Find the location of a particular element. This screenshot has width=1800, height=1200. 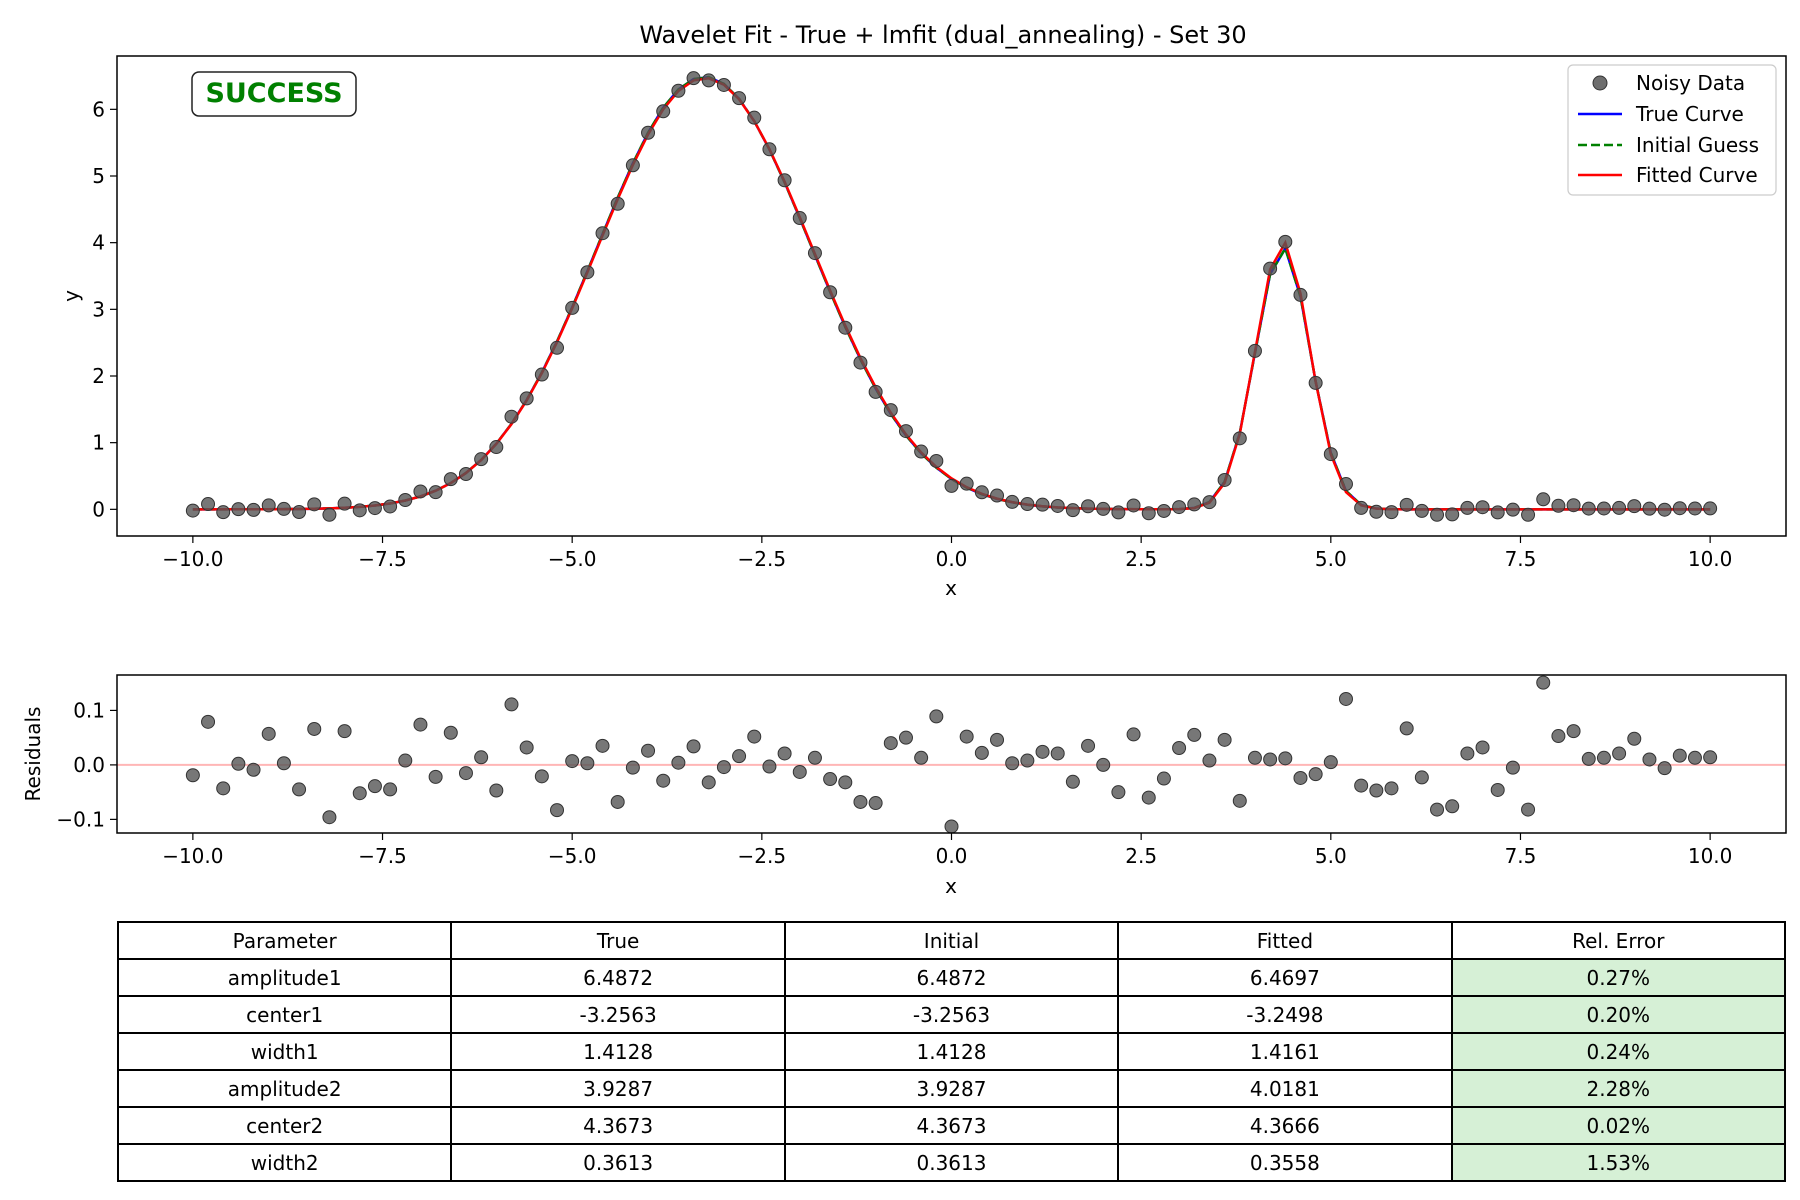

main-ytick-label: 5 is located at coordinates (98, 176).